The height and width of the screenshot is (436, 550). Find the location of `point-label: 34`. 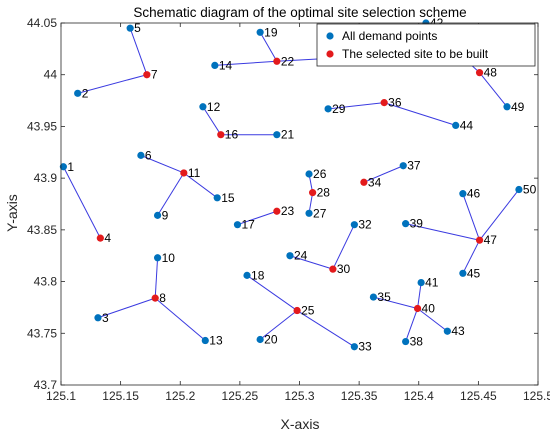

point-label: 34 is located at coordinates (375, 182).